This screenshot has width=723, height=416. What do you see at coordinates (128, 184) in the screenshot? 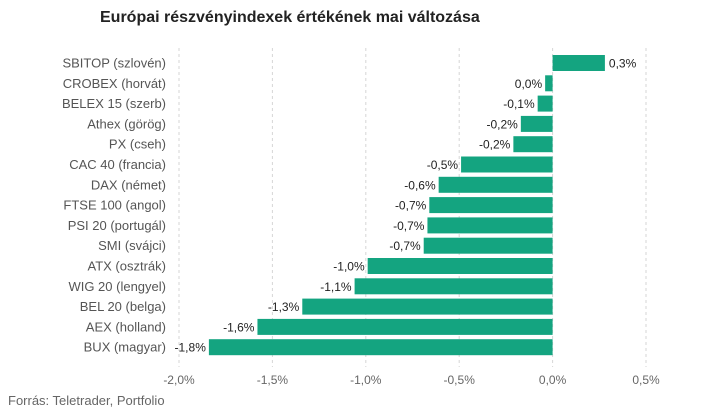
I see `category-label: DAX (német)` at bounding box center [128, 184].